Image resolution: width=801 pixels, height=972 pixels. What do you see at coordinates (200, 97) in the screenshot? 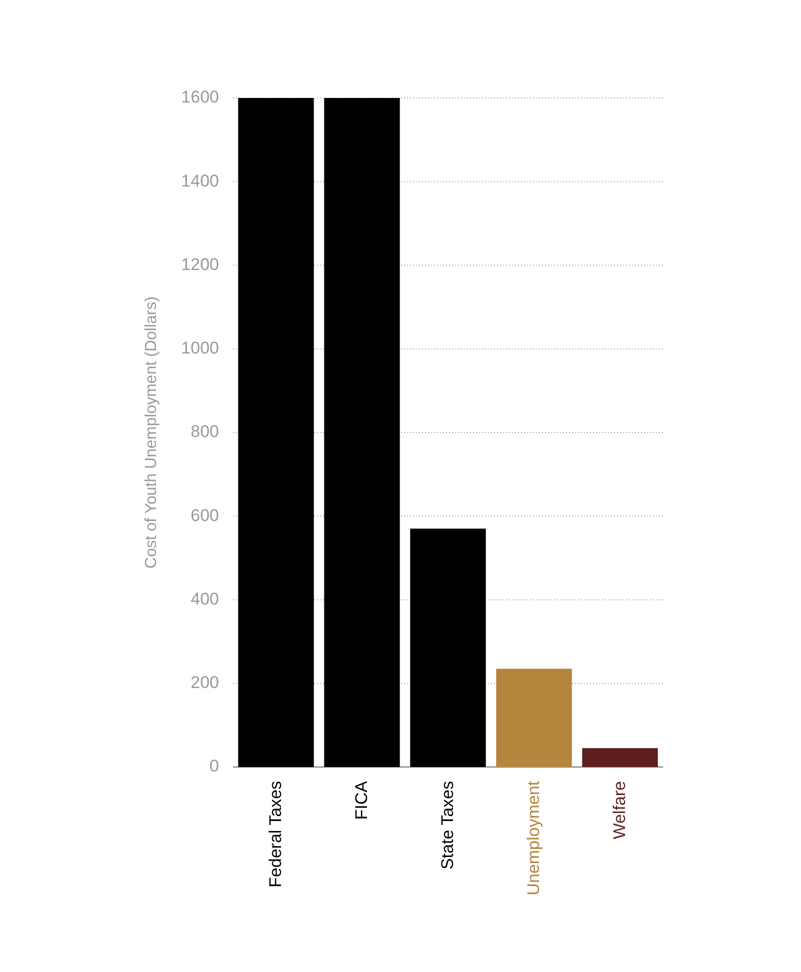
I see `y-tick-label: 1600` at bounding box center [200, 97].